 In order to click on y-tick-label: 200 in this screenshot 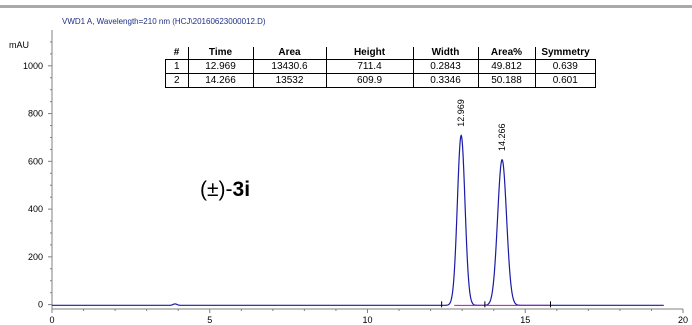, I will do `click(35, 257)`.